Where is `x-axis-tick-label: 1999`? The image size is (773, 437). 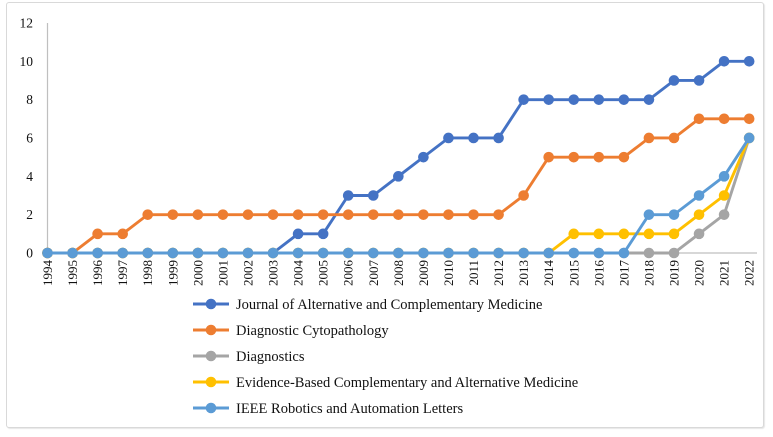 x-axis-tick-label: 1999 is located at coordinates (172, 273).